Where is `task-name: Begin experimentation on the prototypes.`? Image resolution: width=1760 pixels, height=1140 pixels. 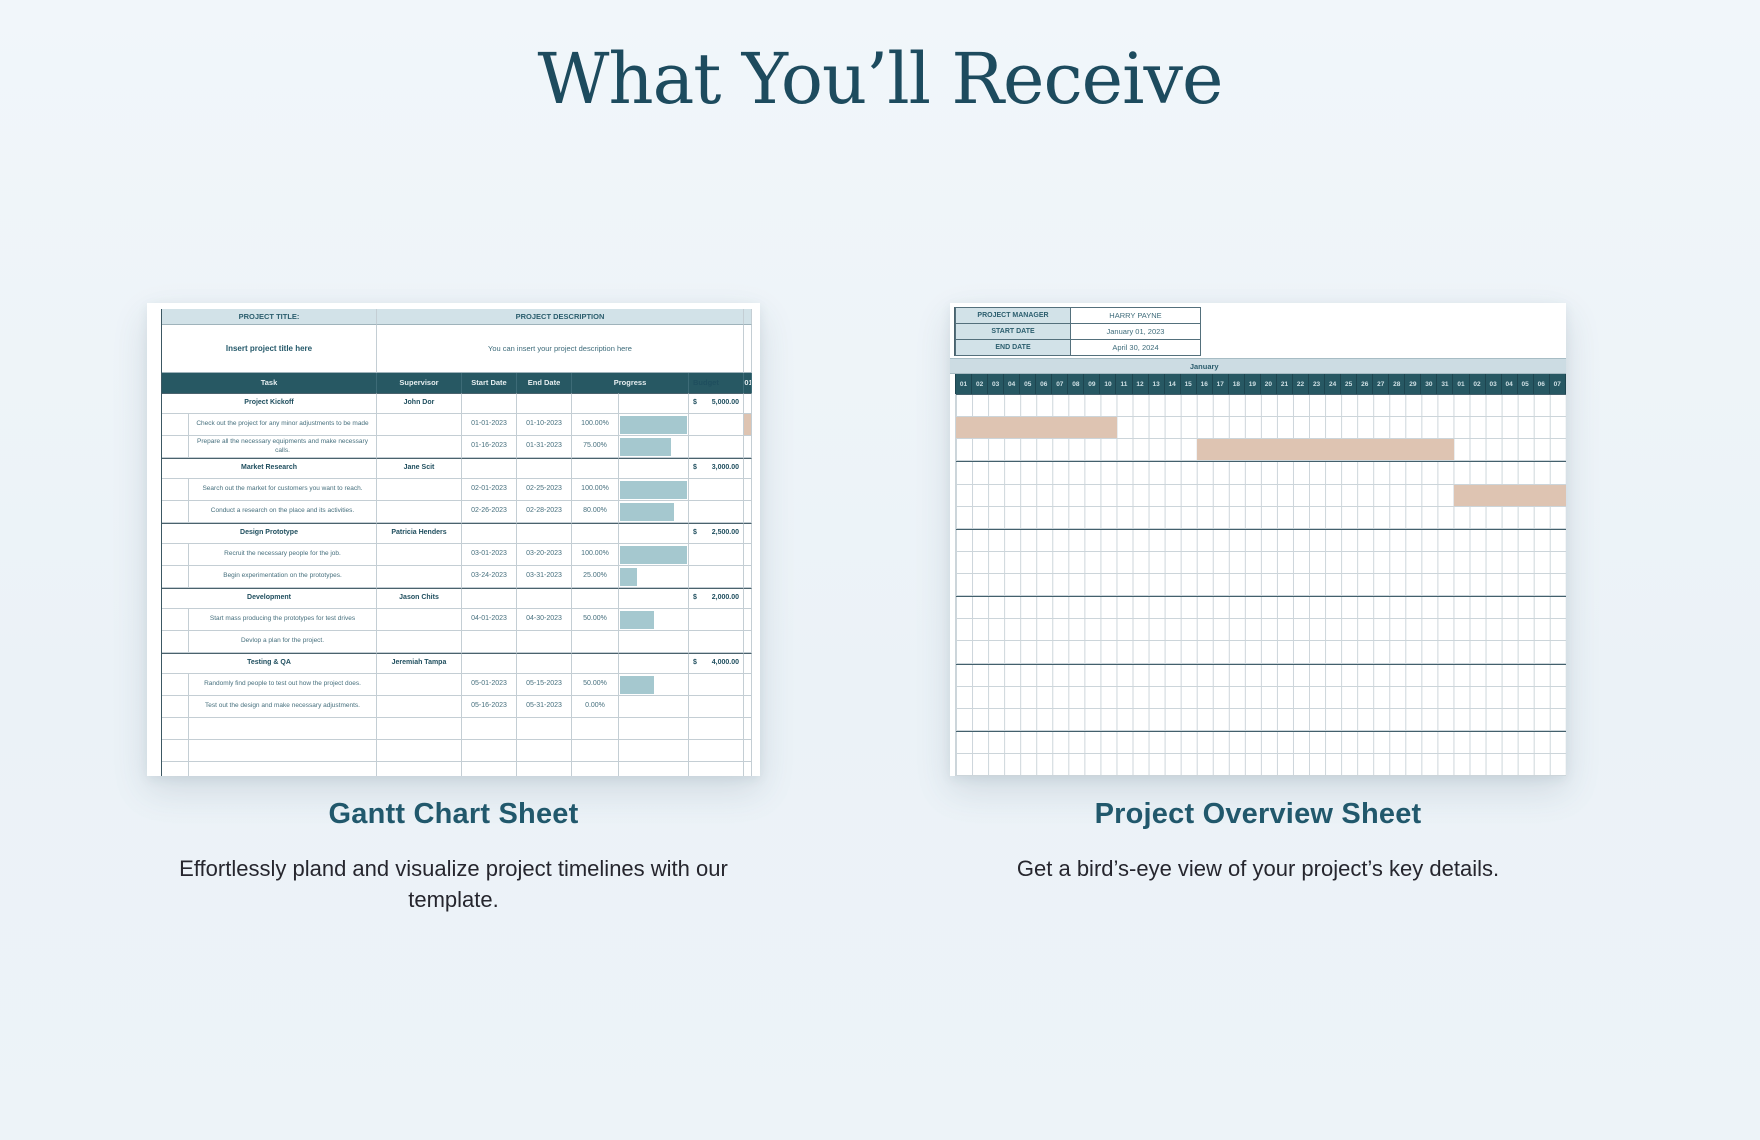
task-name: Begin experimentation on the prototypes. is located at coordinates (283, 577).